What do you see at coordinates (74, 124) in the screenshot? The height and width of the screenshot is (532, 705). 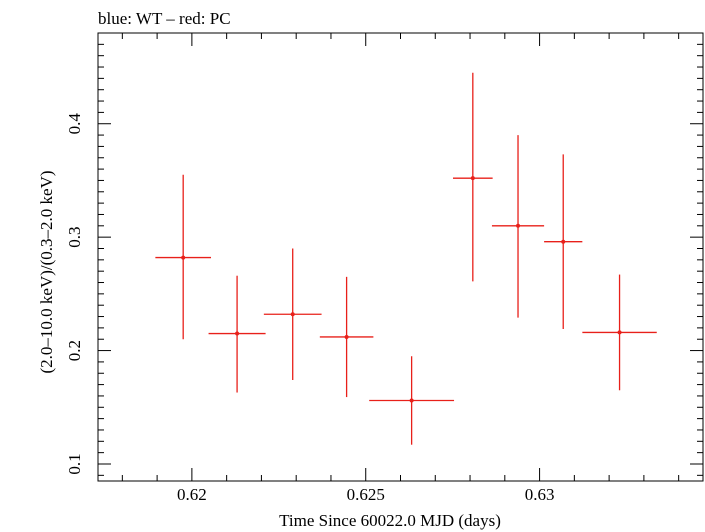 I see `y-tick-label: 0.4` at bounding box center [74, 124].